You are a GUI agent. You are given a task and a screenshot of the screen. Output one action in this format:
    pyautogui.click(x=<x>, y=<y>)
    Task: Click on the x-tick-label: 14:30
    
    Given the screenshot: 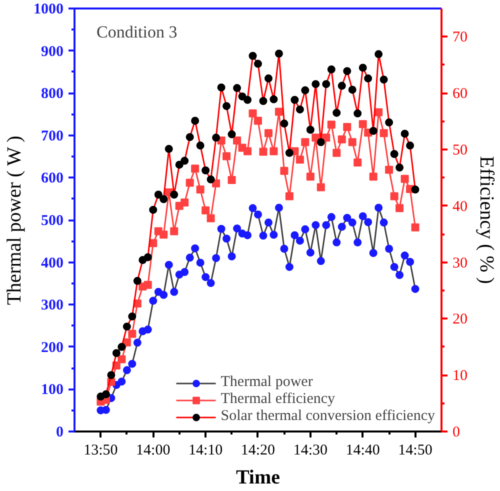 What is the action you would take?
    pyautogui.click(x=310, y=450)
    